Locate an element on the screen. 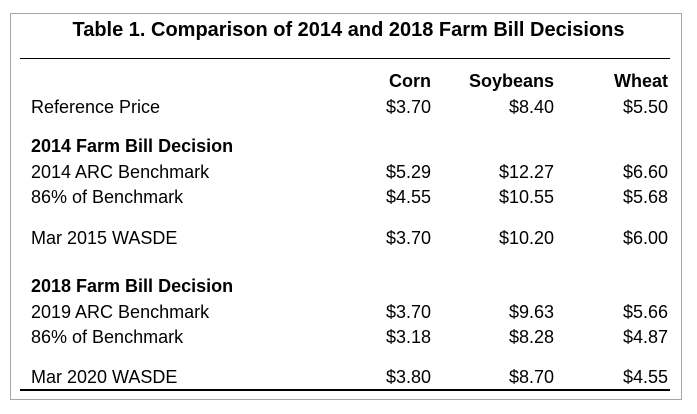 The height and width of the screenshot is (414, 697). cell-2014-arc-wheat: $6.60 is located at coordinates (645, 172).